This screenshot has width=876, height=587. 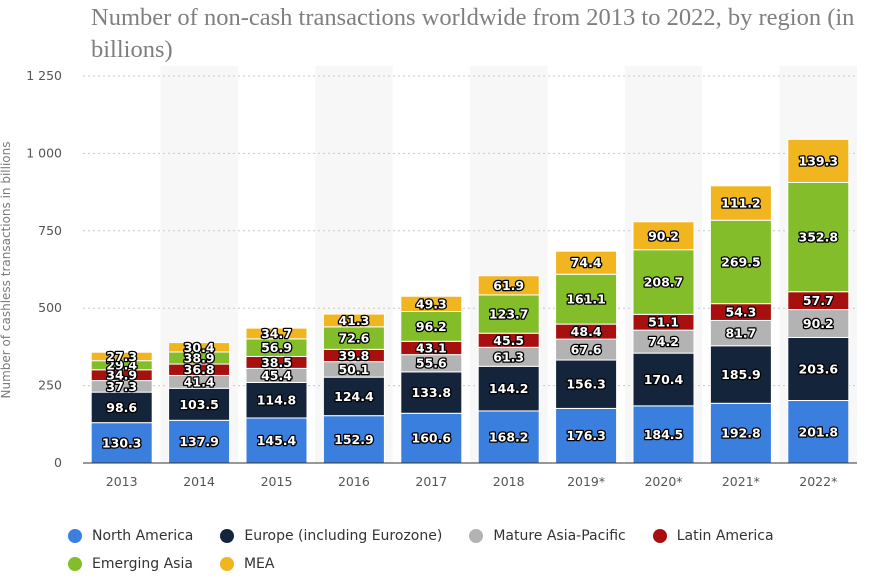 I want to click on data-label: 74.2, so click(x=663, y=341).